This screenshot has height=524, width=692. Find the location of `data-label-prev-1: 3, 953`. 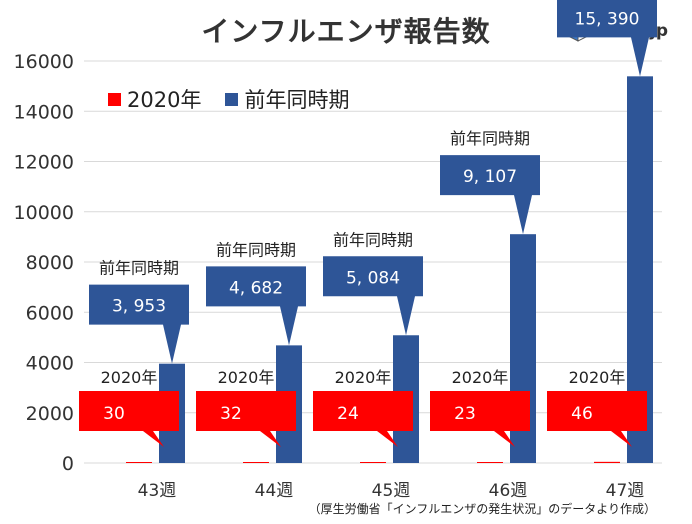

data-label-prev-1: 3, 953 is located at coordinates (139, 307).